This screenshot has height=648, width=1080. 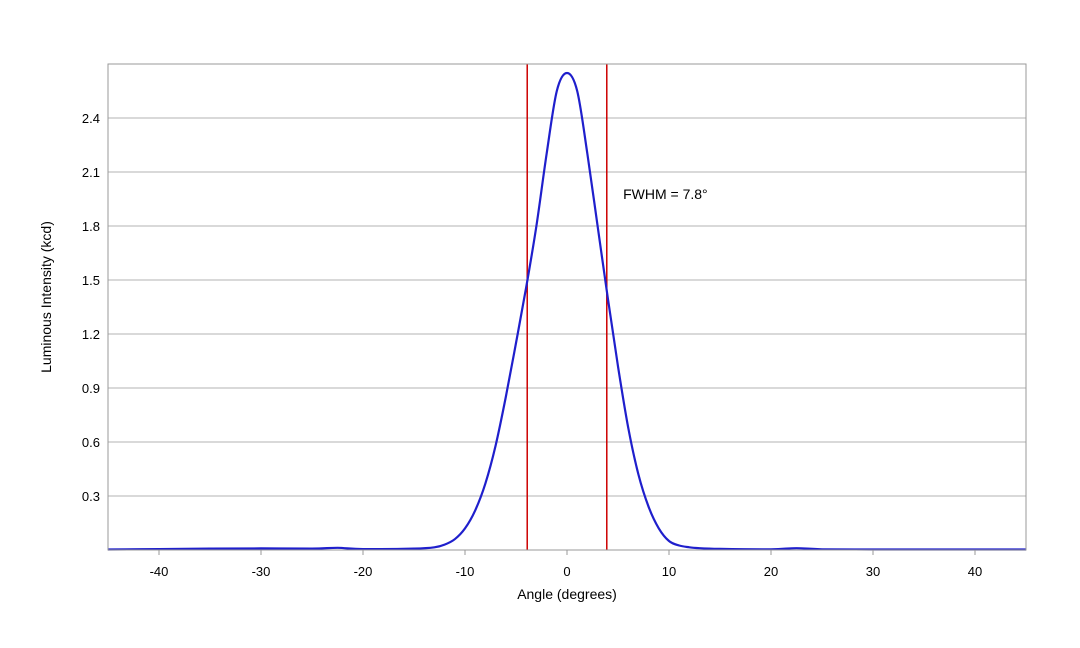 I want to click on fwhm-annotation: FWHM = 7.8°, so click(x=665, y=194).